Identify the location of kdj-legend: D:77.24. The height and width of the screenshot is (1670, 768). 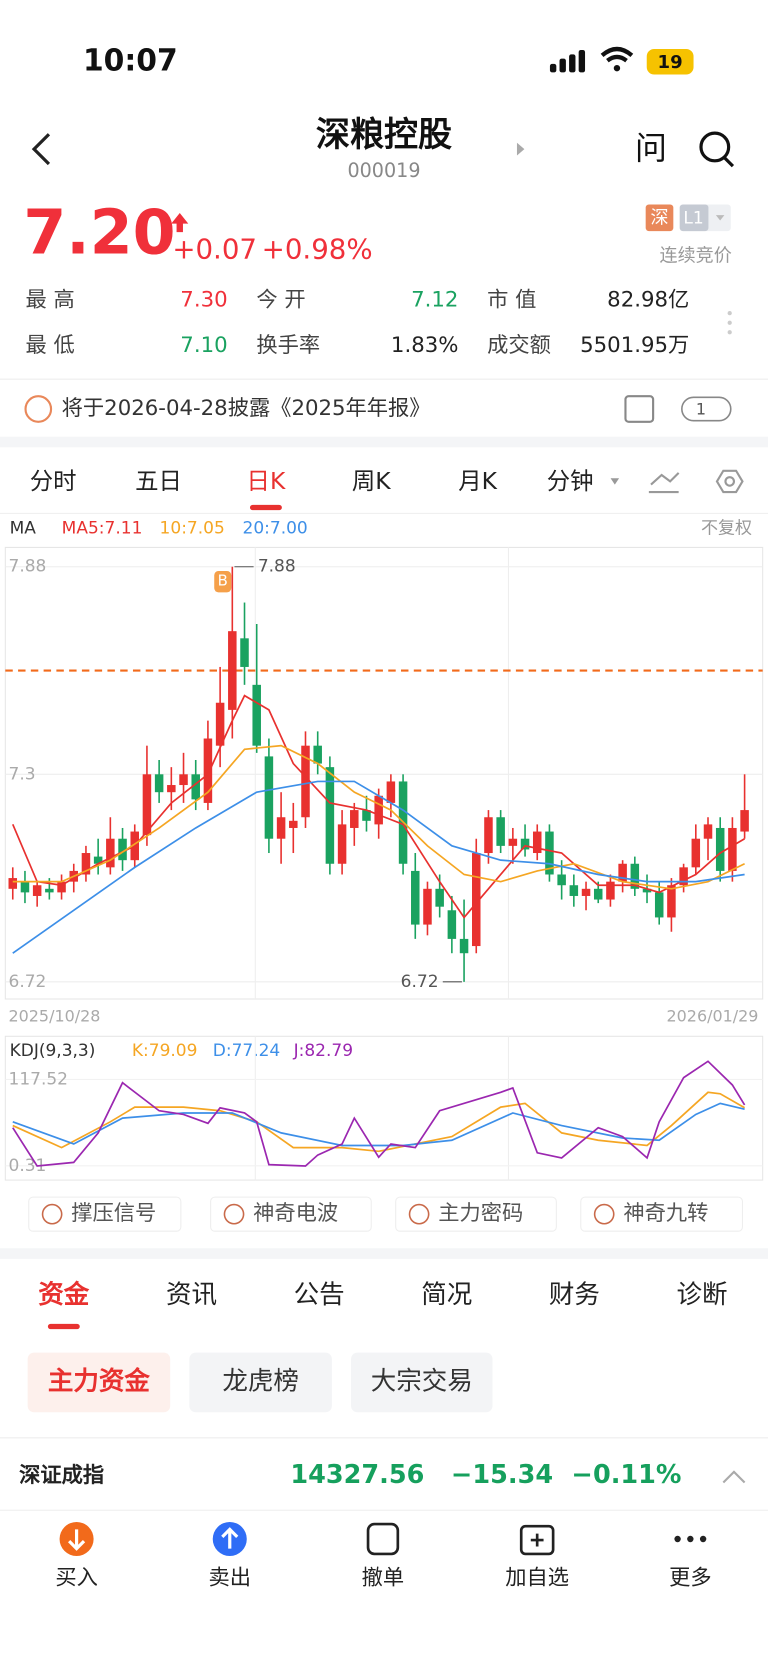
(247, 1051).